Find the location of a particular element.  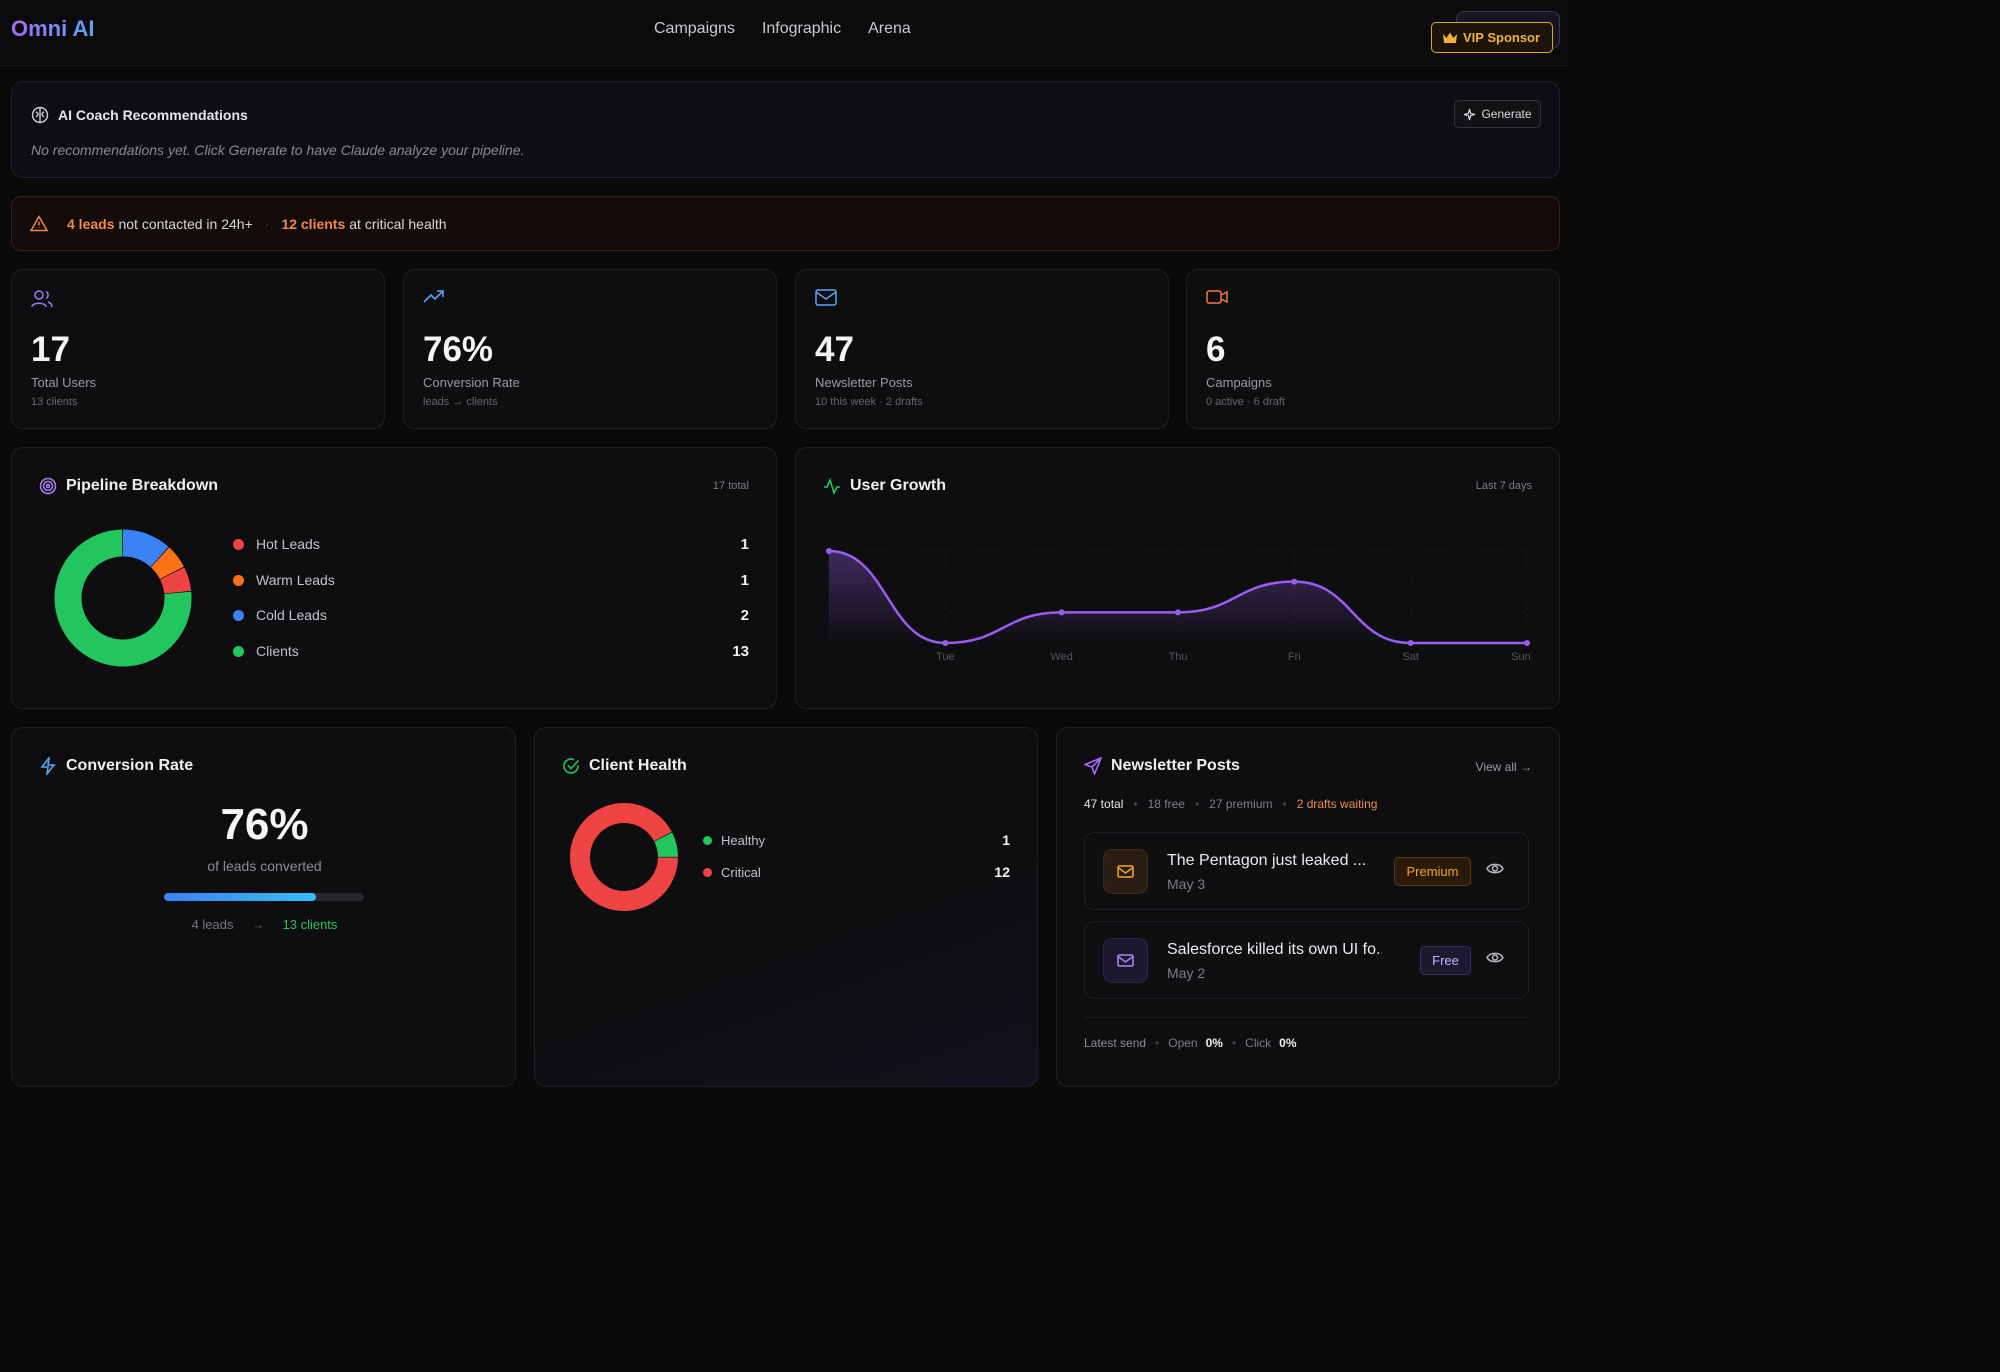

growth-point-thu is located at coordinates (1178, 612).